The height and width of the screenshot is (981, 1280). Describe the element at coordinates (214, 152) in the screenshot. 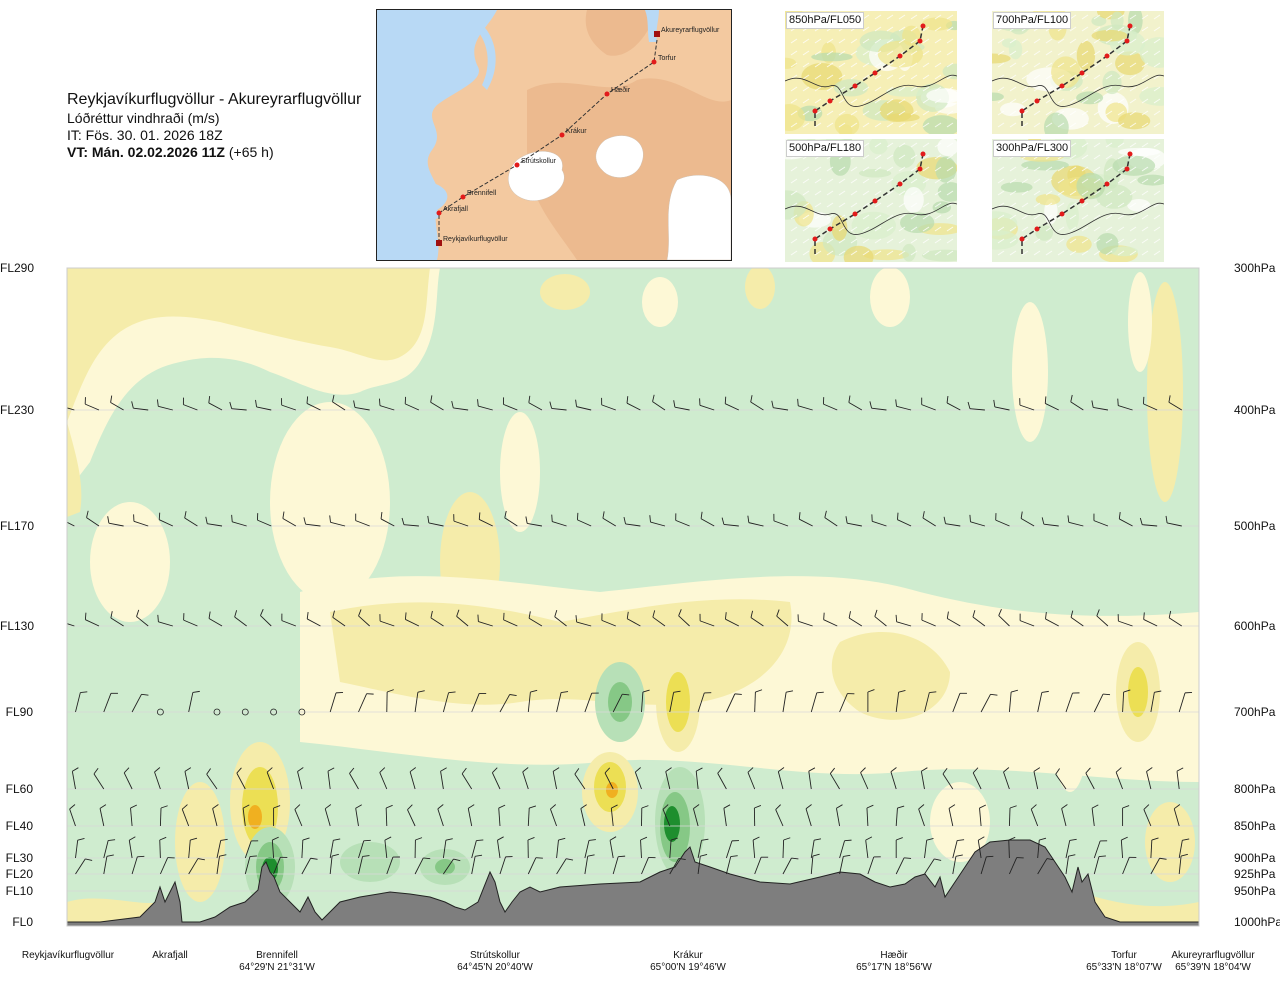

I see `valid-time: VT: Mán. 02.02.2026 11Z (+65 h)` at that location.